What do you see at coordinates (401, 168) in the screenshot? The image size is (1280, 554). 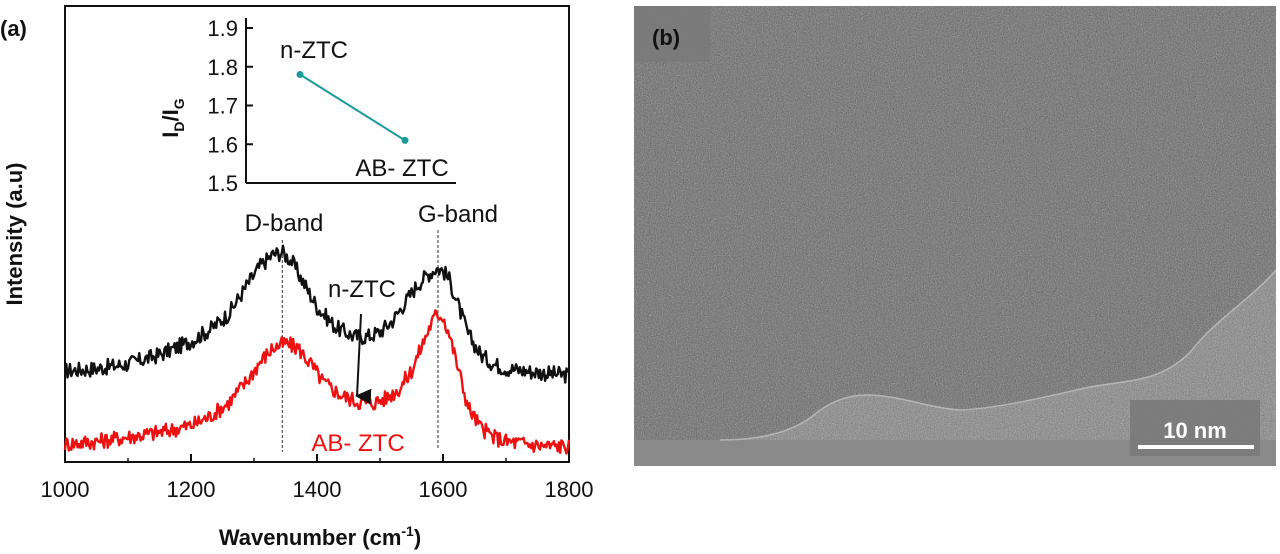 I see `inset-label-ab-ztc: AB- ZTC` at bounding box center [401, 168].